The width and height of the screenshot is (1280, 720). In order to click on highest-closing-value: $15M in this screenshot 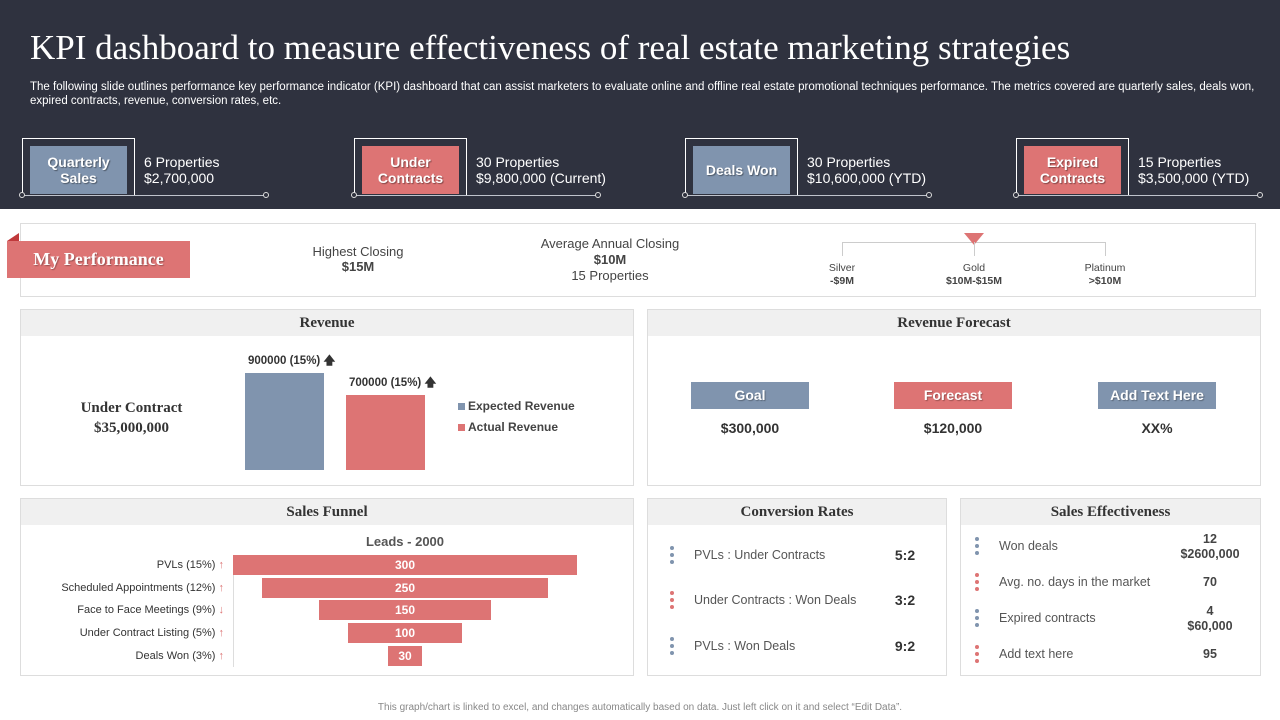, I will do `click(358, 266)`.